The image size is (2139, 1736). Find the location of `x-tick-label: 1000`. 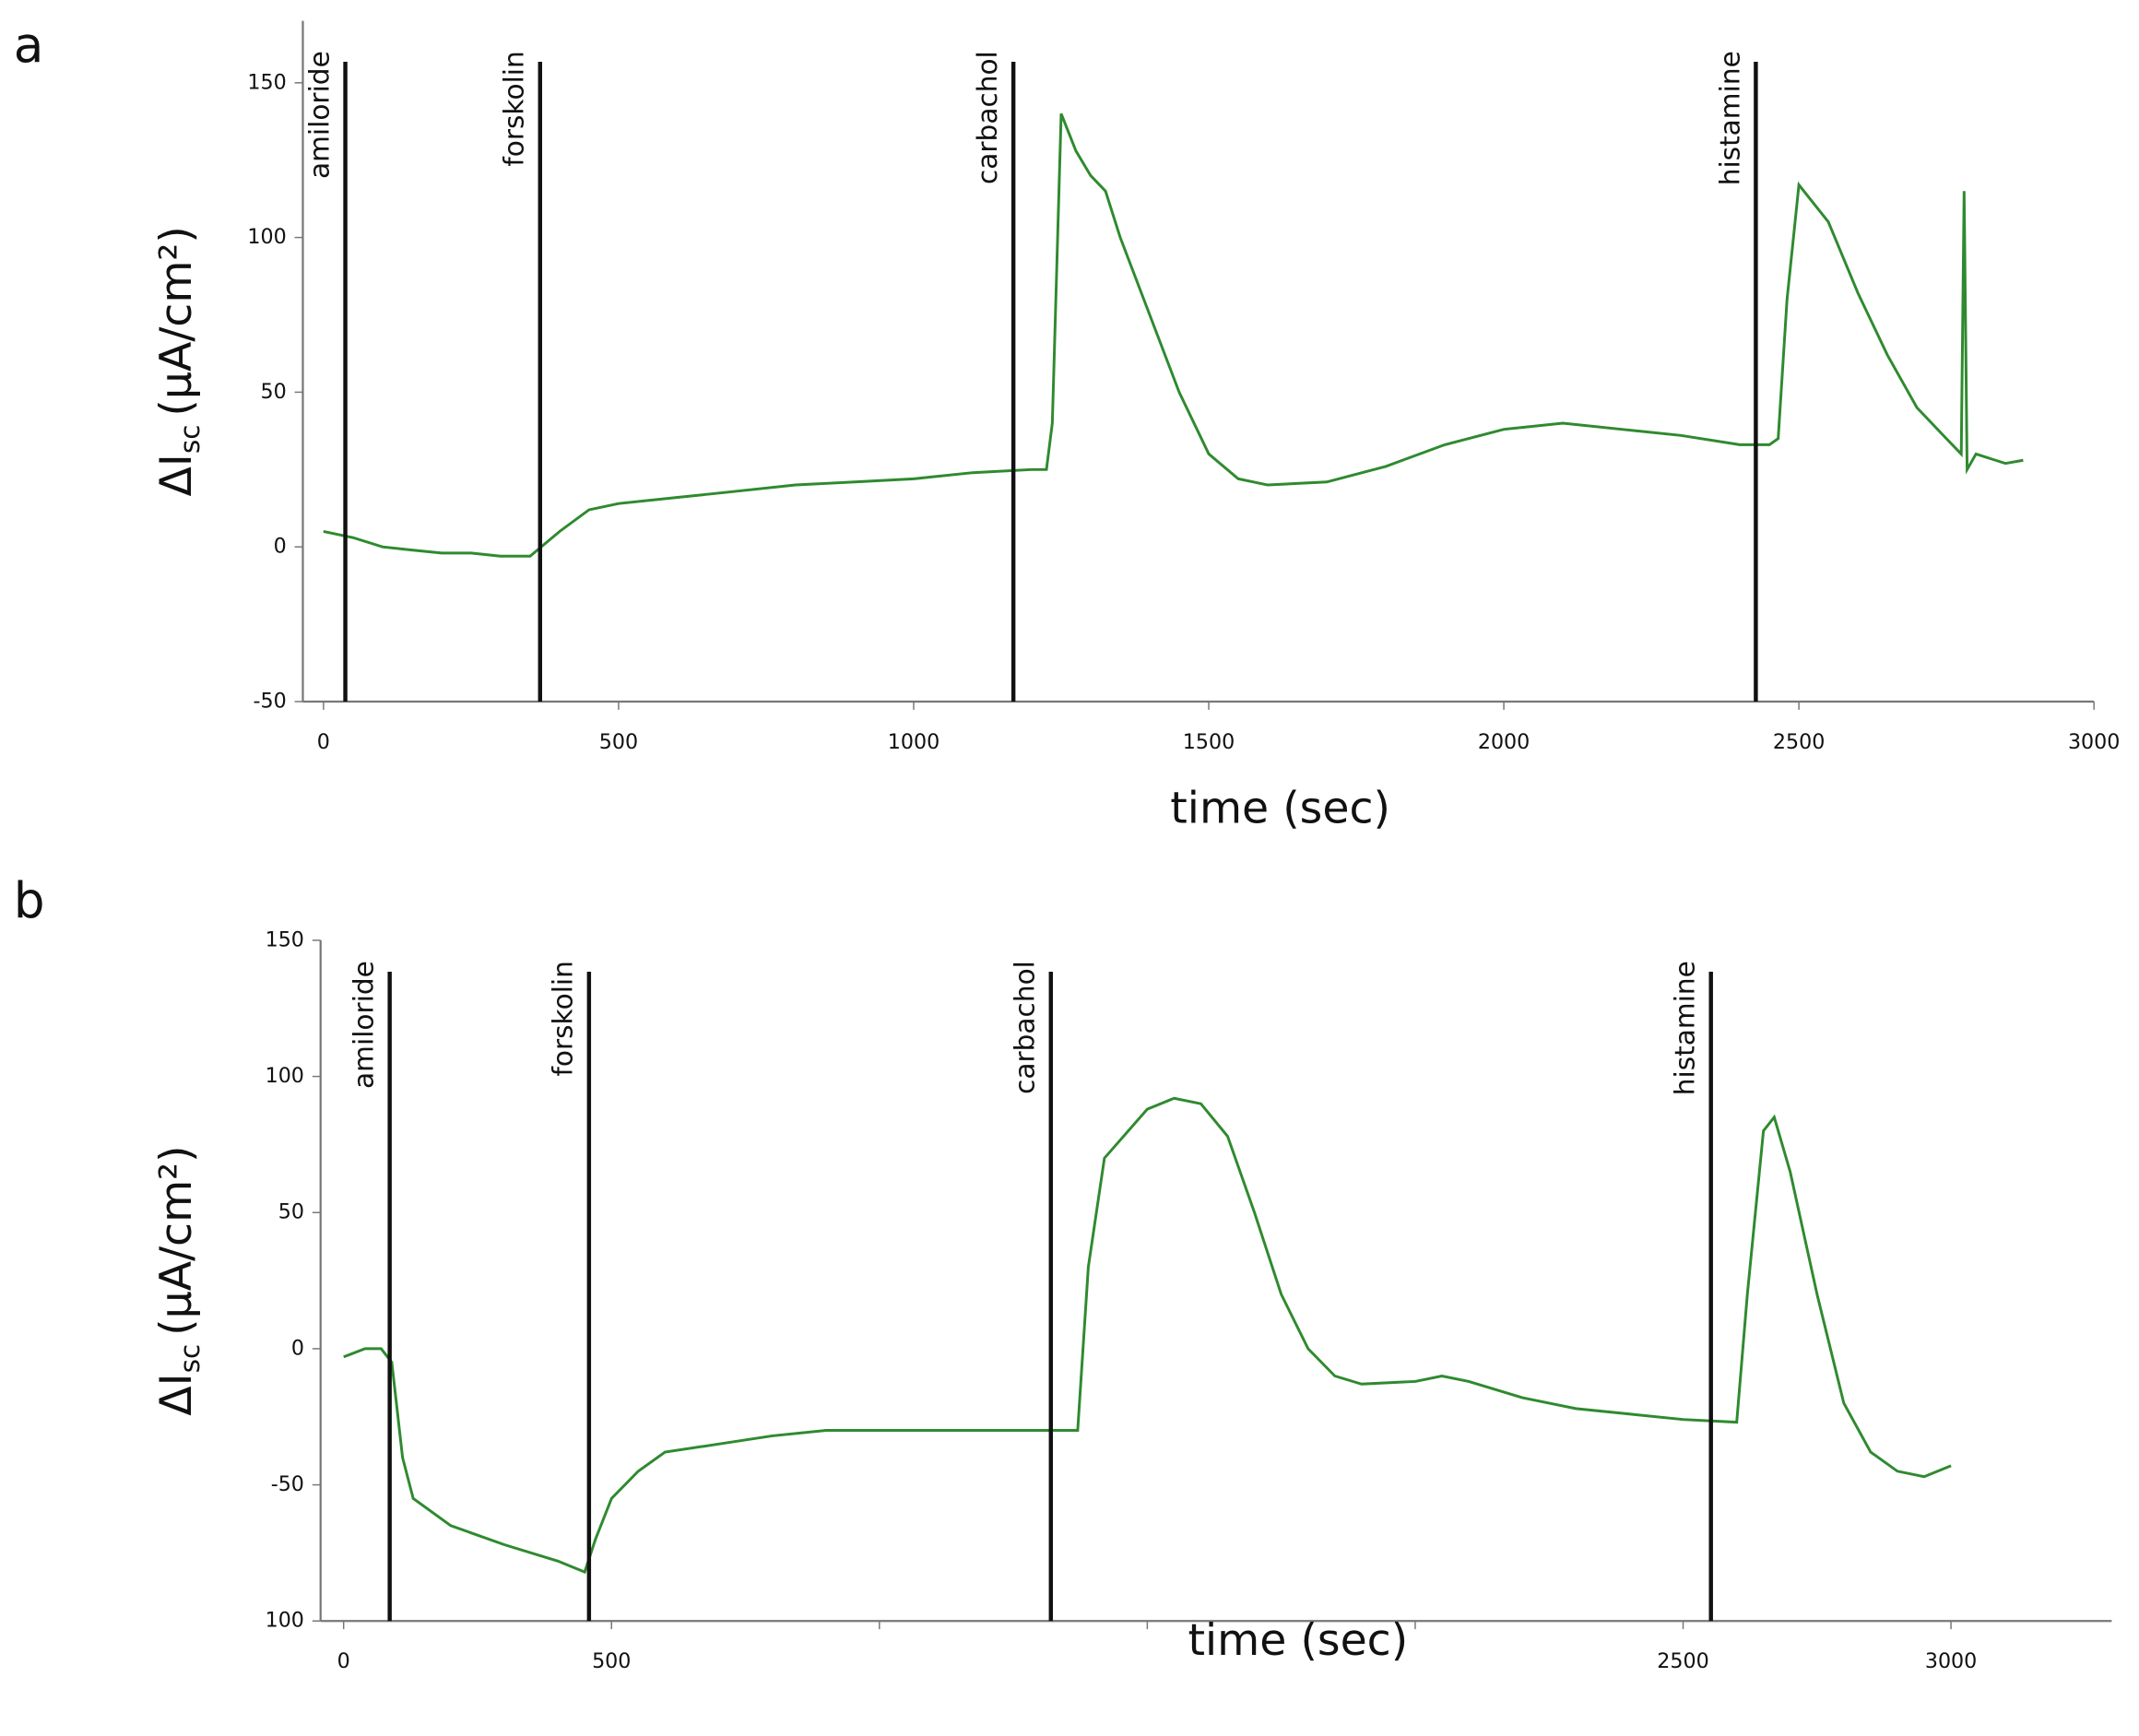

x-tick-label: 1000 is located at coordinates (914, 742).